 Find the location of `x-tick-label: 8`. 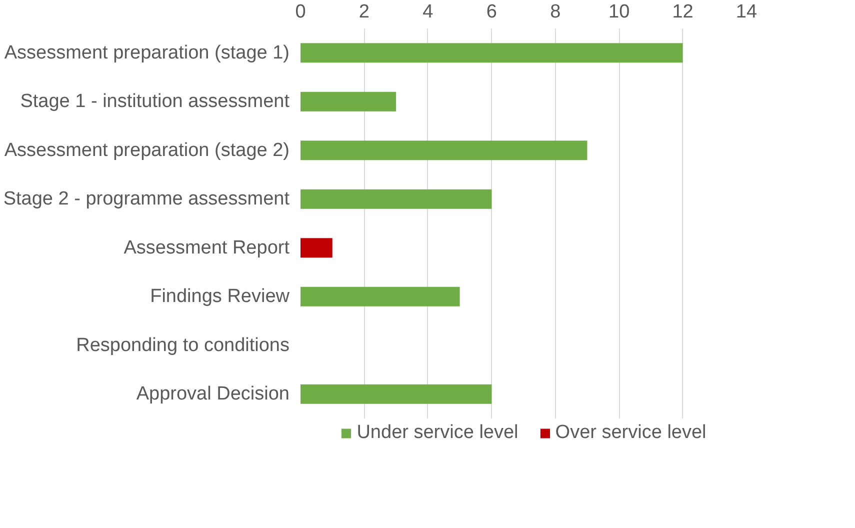

x-tick-label: 8 is located at coordinates (555, 12).